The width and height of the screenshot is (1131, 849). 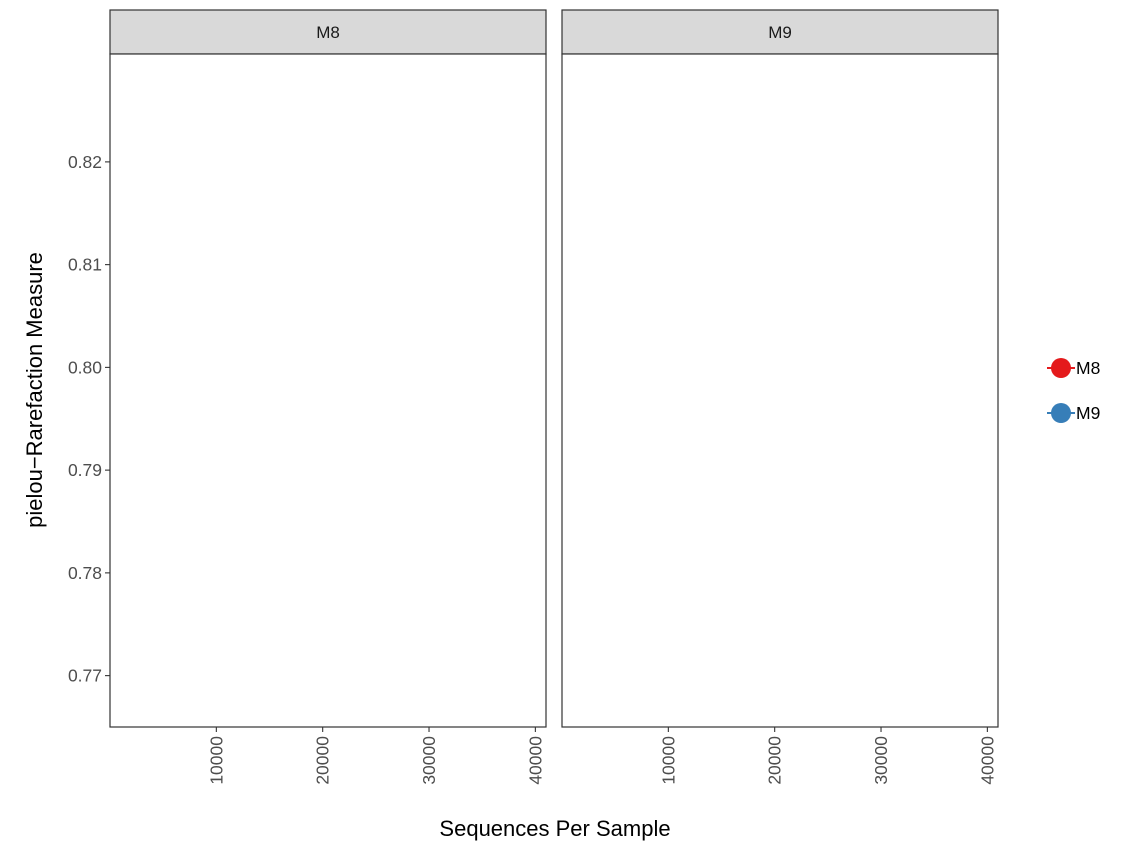 What do you see at coordinates (85, 573) in the screenshot?
I see `y-tick-label: 0.78` at bounding box center [85, 573].